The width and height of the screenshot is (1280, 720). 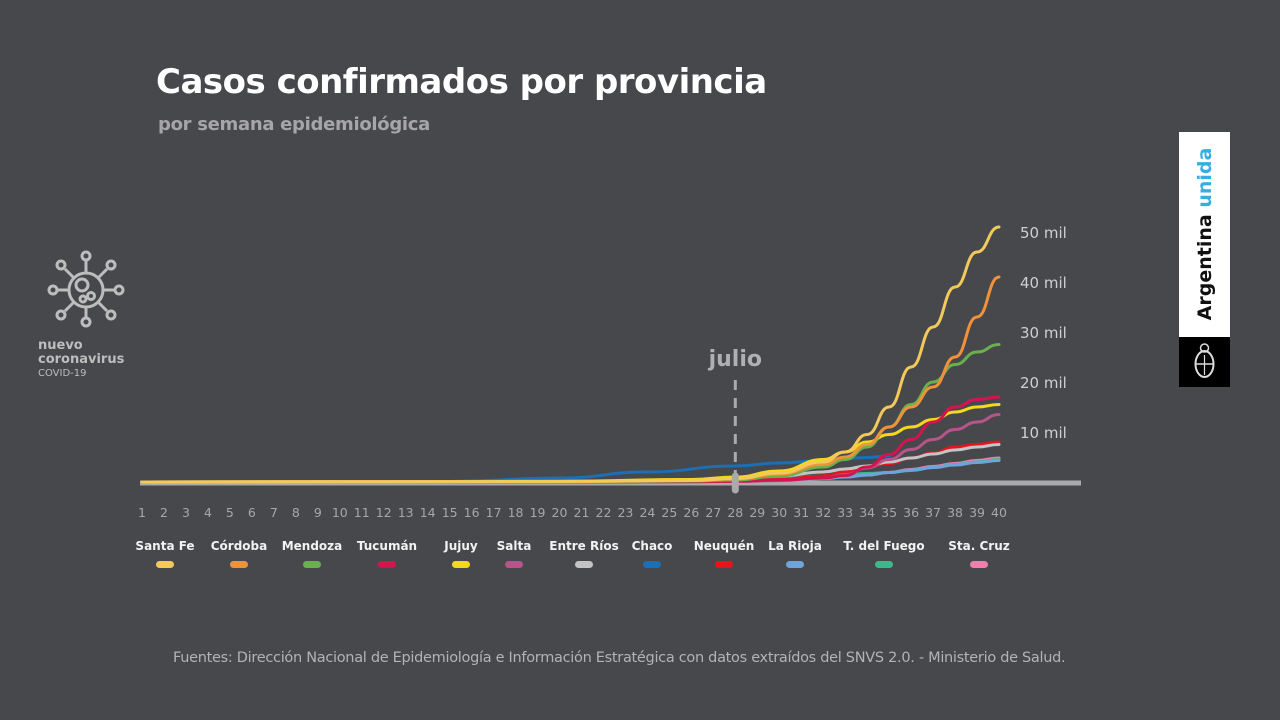 What do you see at coordinates (230, 512) in the screenshot?
I see `x-tick-label: 5` at bounding box center [230, 512].